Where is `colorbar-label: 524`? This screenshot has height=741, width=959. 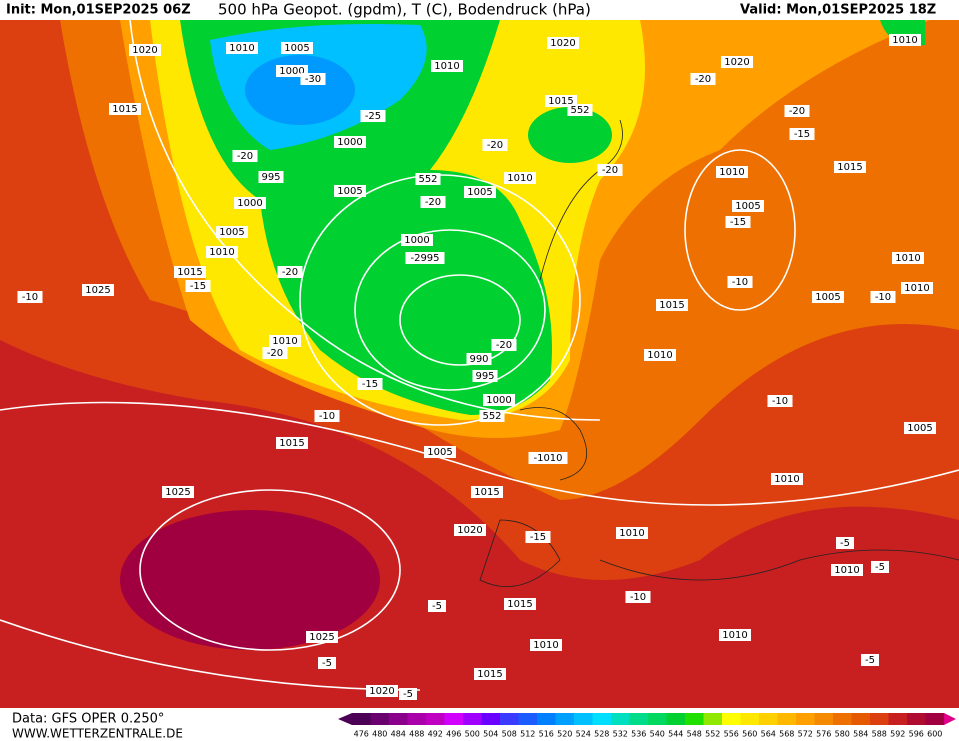 colorbar-label: 524 is located at coordinates (583, 734).